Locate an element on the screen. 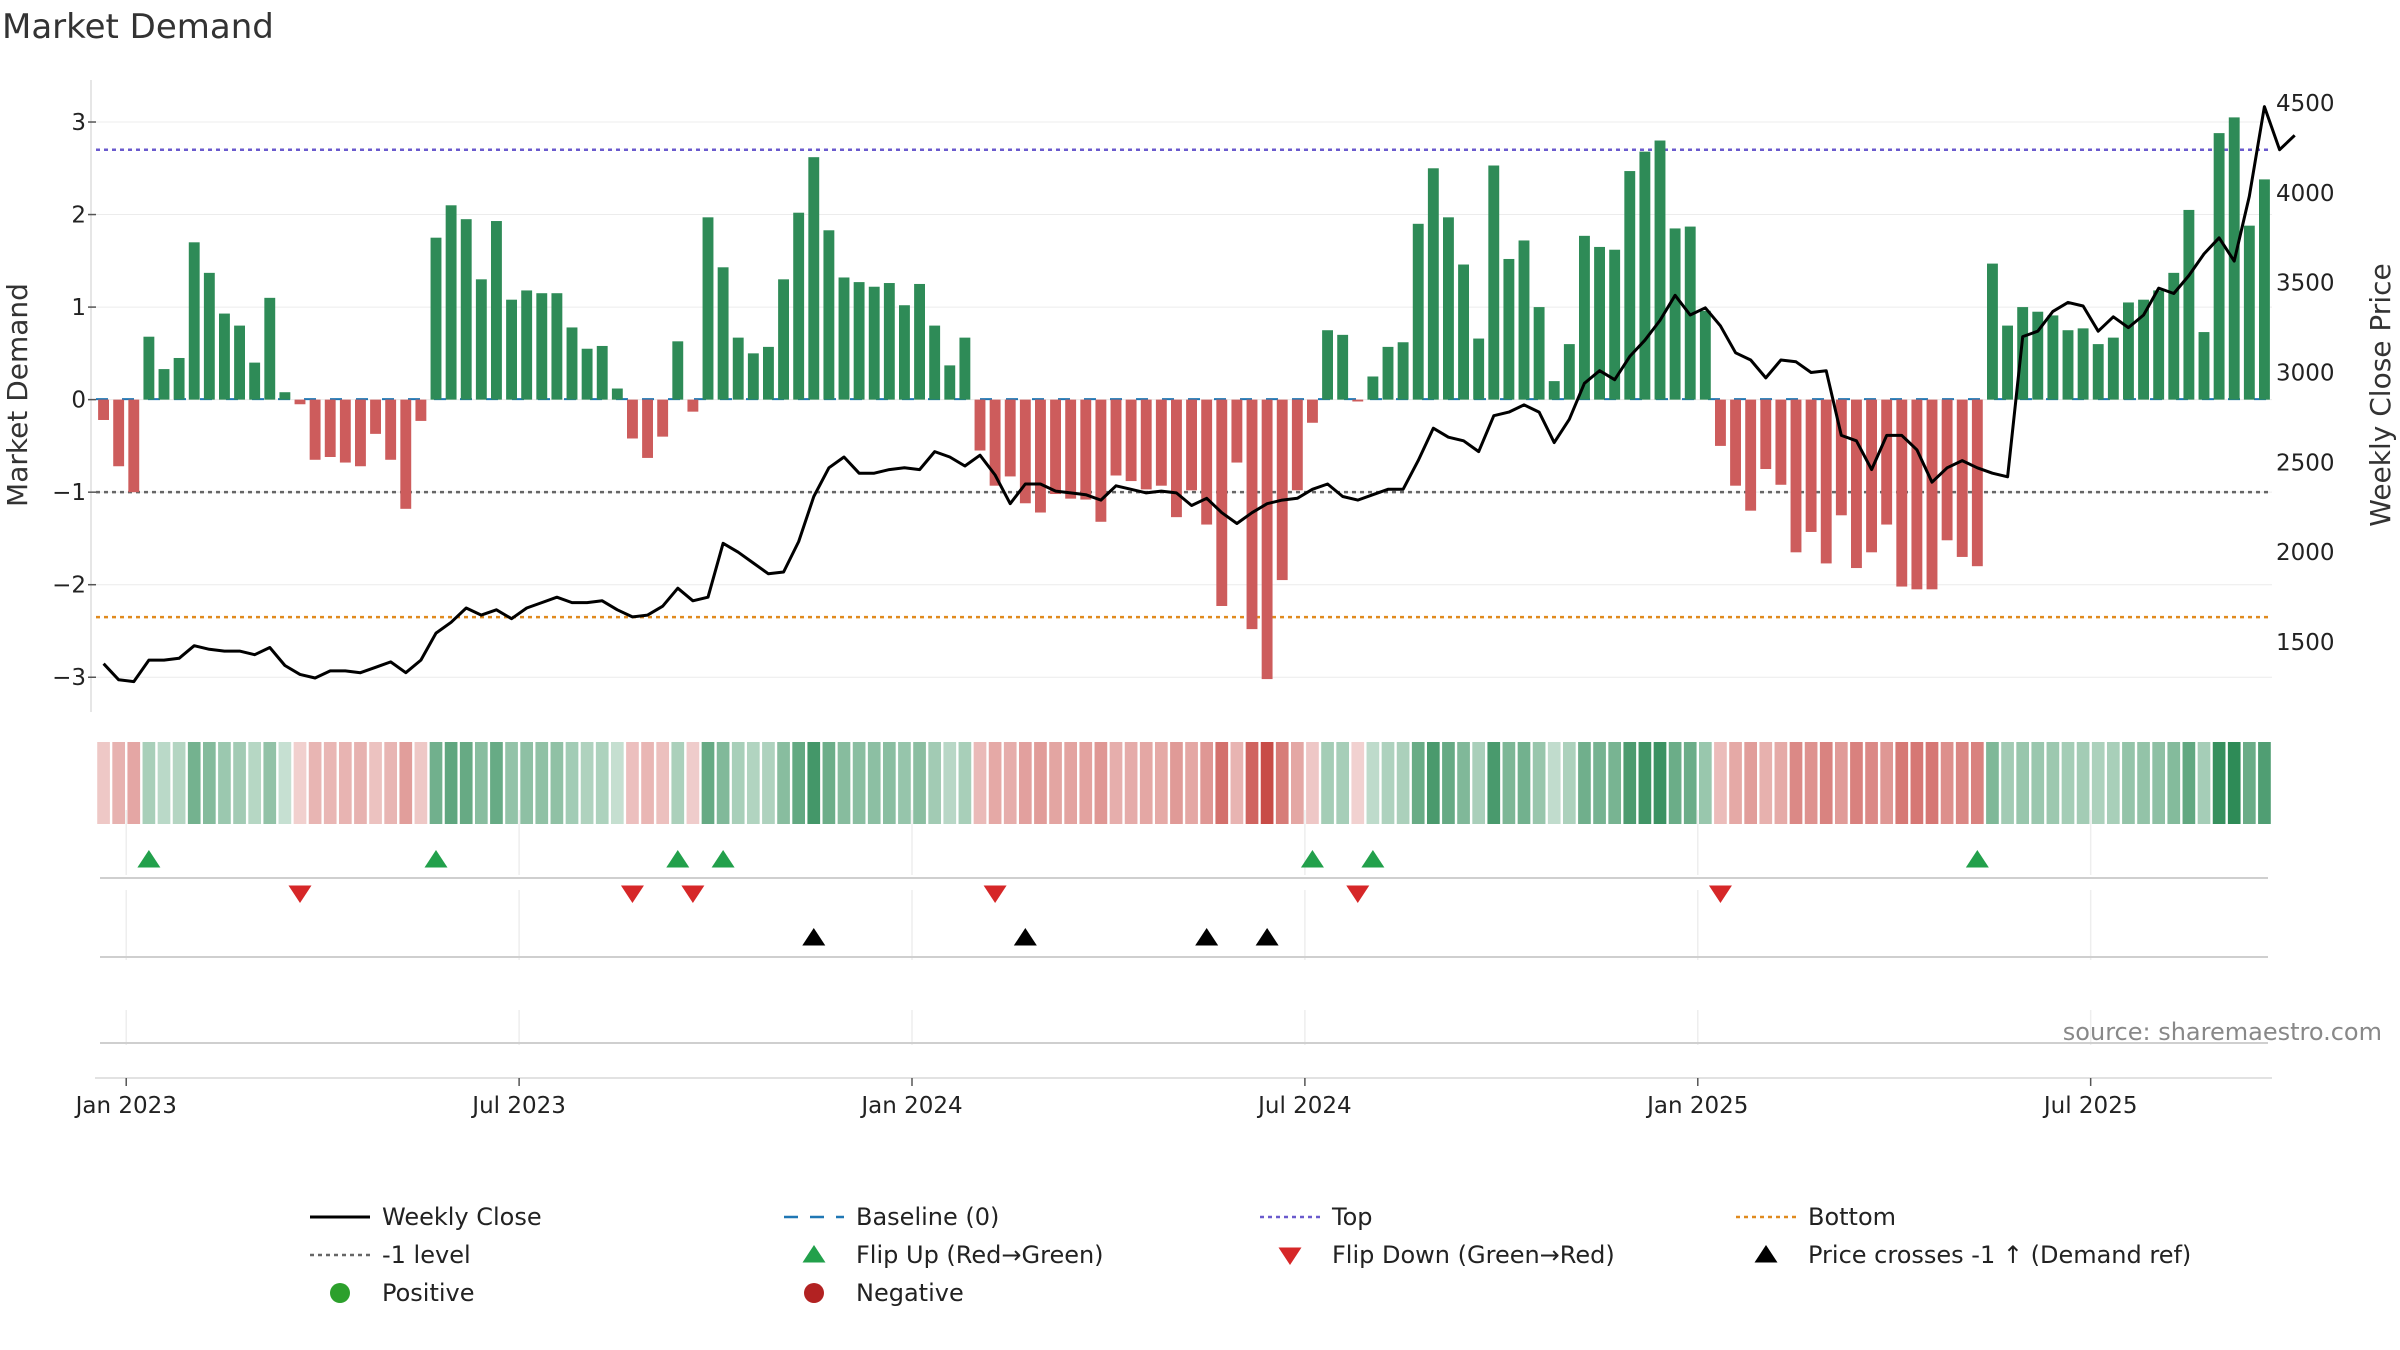  legend-label: Baseline (0) is located at coordinates (927, 1217).